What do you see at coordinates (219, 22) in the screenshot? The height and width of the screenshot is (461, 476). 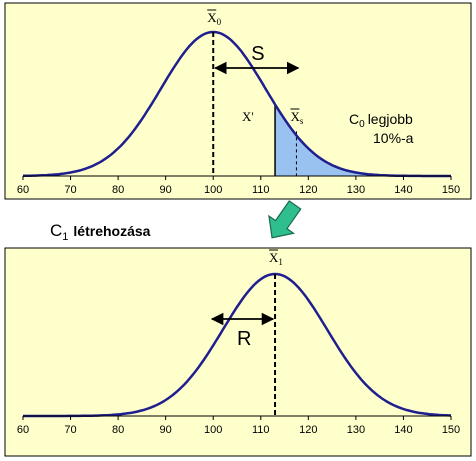 I see `top-mean-sub: 0` at bounding box center [219, 22].